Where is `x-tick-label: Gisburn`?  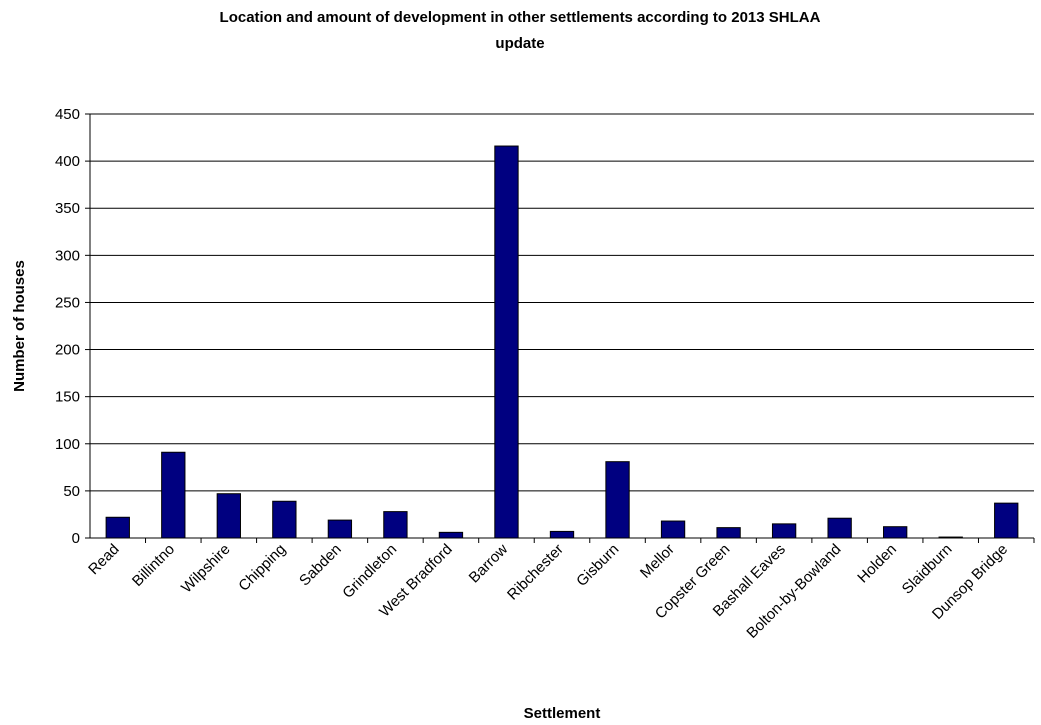 x-tick-label: Gisburn is located at coordinates (597, 565).